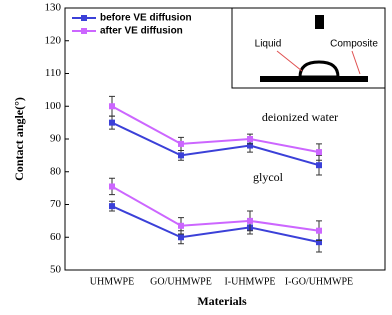  What do you see at coordinates (53, 8) in the screenshot?
I see `y-tick-label: 130` at bounding box center [53, 8].